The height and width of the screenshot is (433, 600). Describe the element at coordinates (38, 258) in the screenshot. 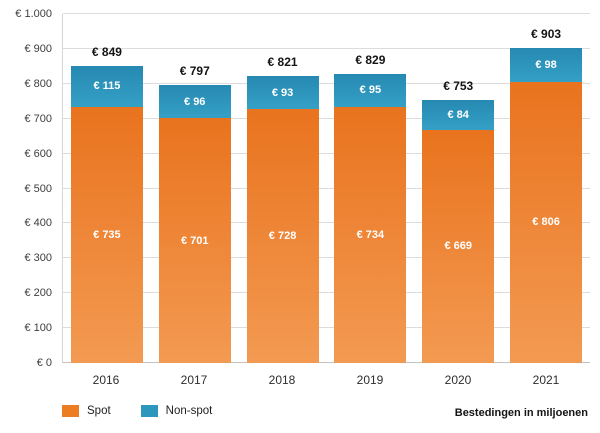

I see `y-tick-label: € 300` at that location.